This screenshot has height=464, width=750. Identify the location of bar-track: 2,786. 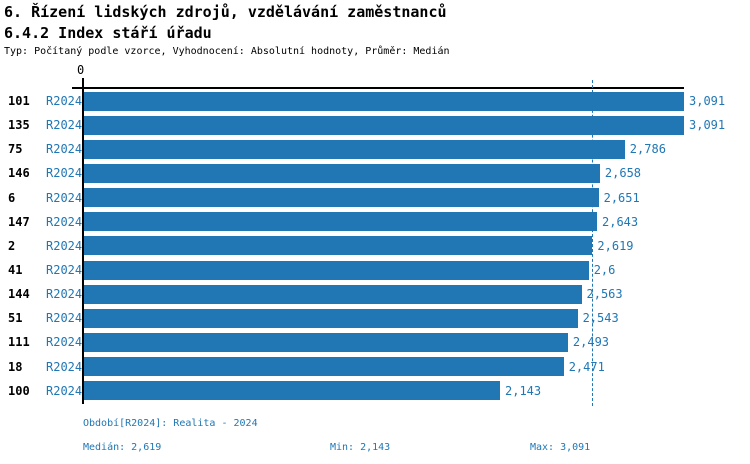
(417, 149).